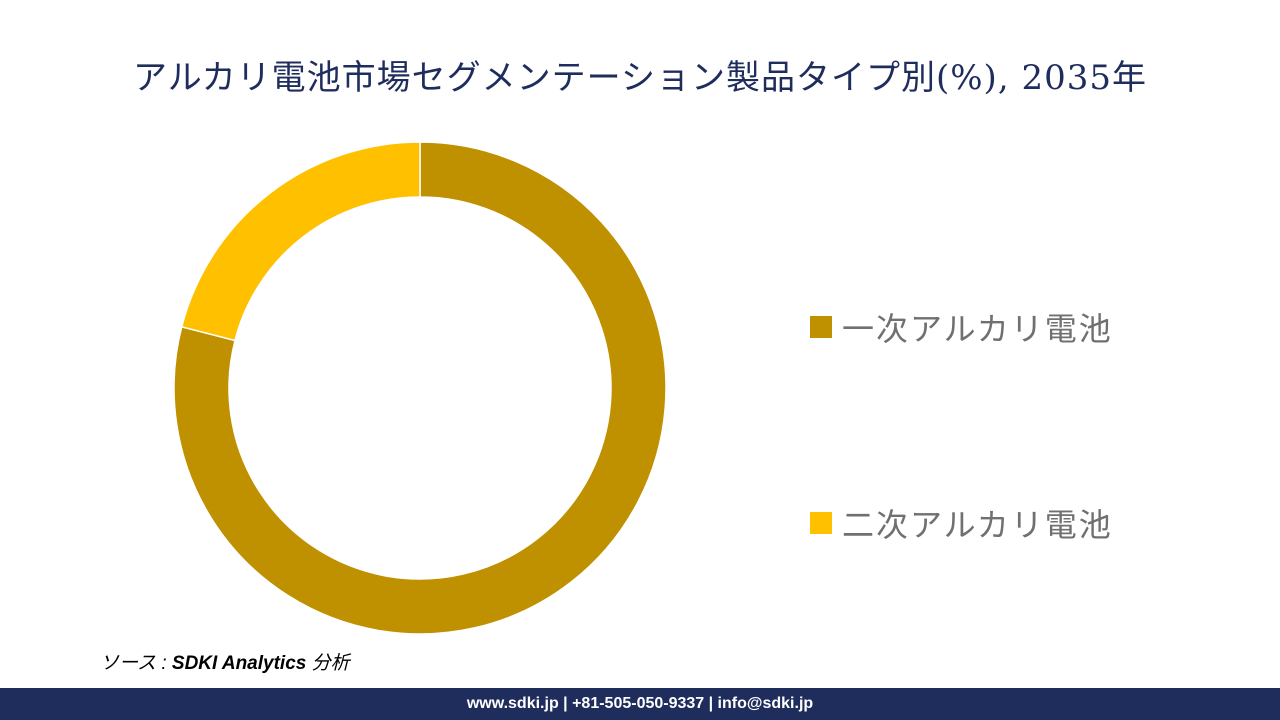  I want to click on legend-label-secondary: 二次アルカリ電池, so click(977, 525).